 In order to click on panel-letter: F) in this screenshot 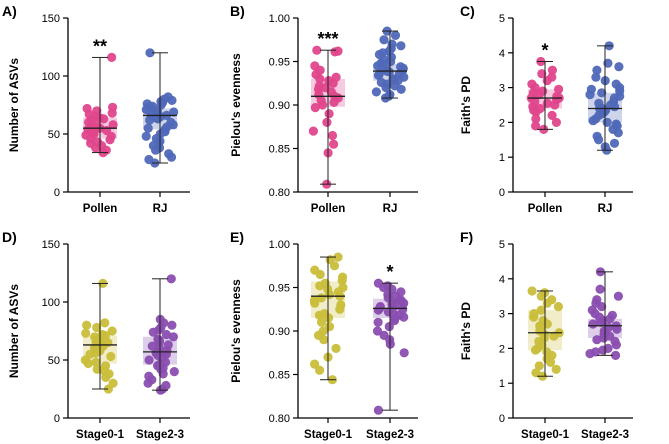, I will do `click(466, 237)`.